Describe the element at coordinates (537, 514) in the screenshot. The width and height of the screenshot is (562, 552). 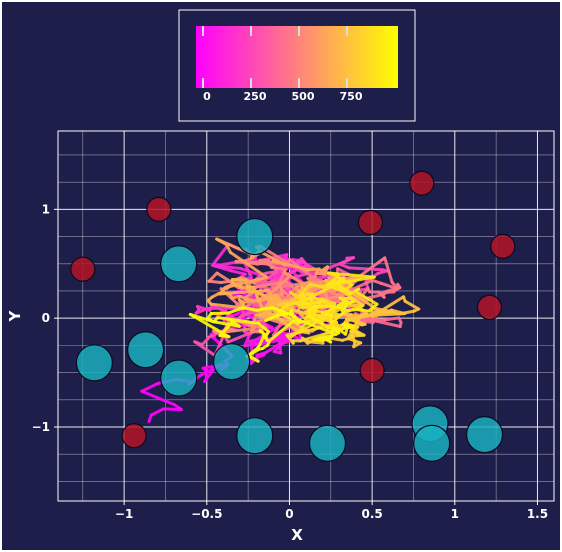
I see `x-tick-label: 1.5` at that location.